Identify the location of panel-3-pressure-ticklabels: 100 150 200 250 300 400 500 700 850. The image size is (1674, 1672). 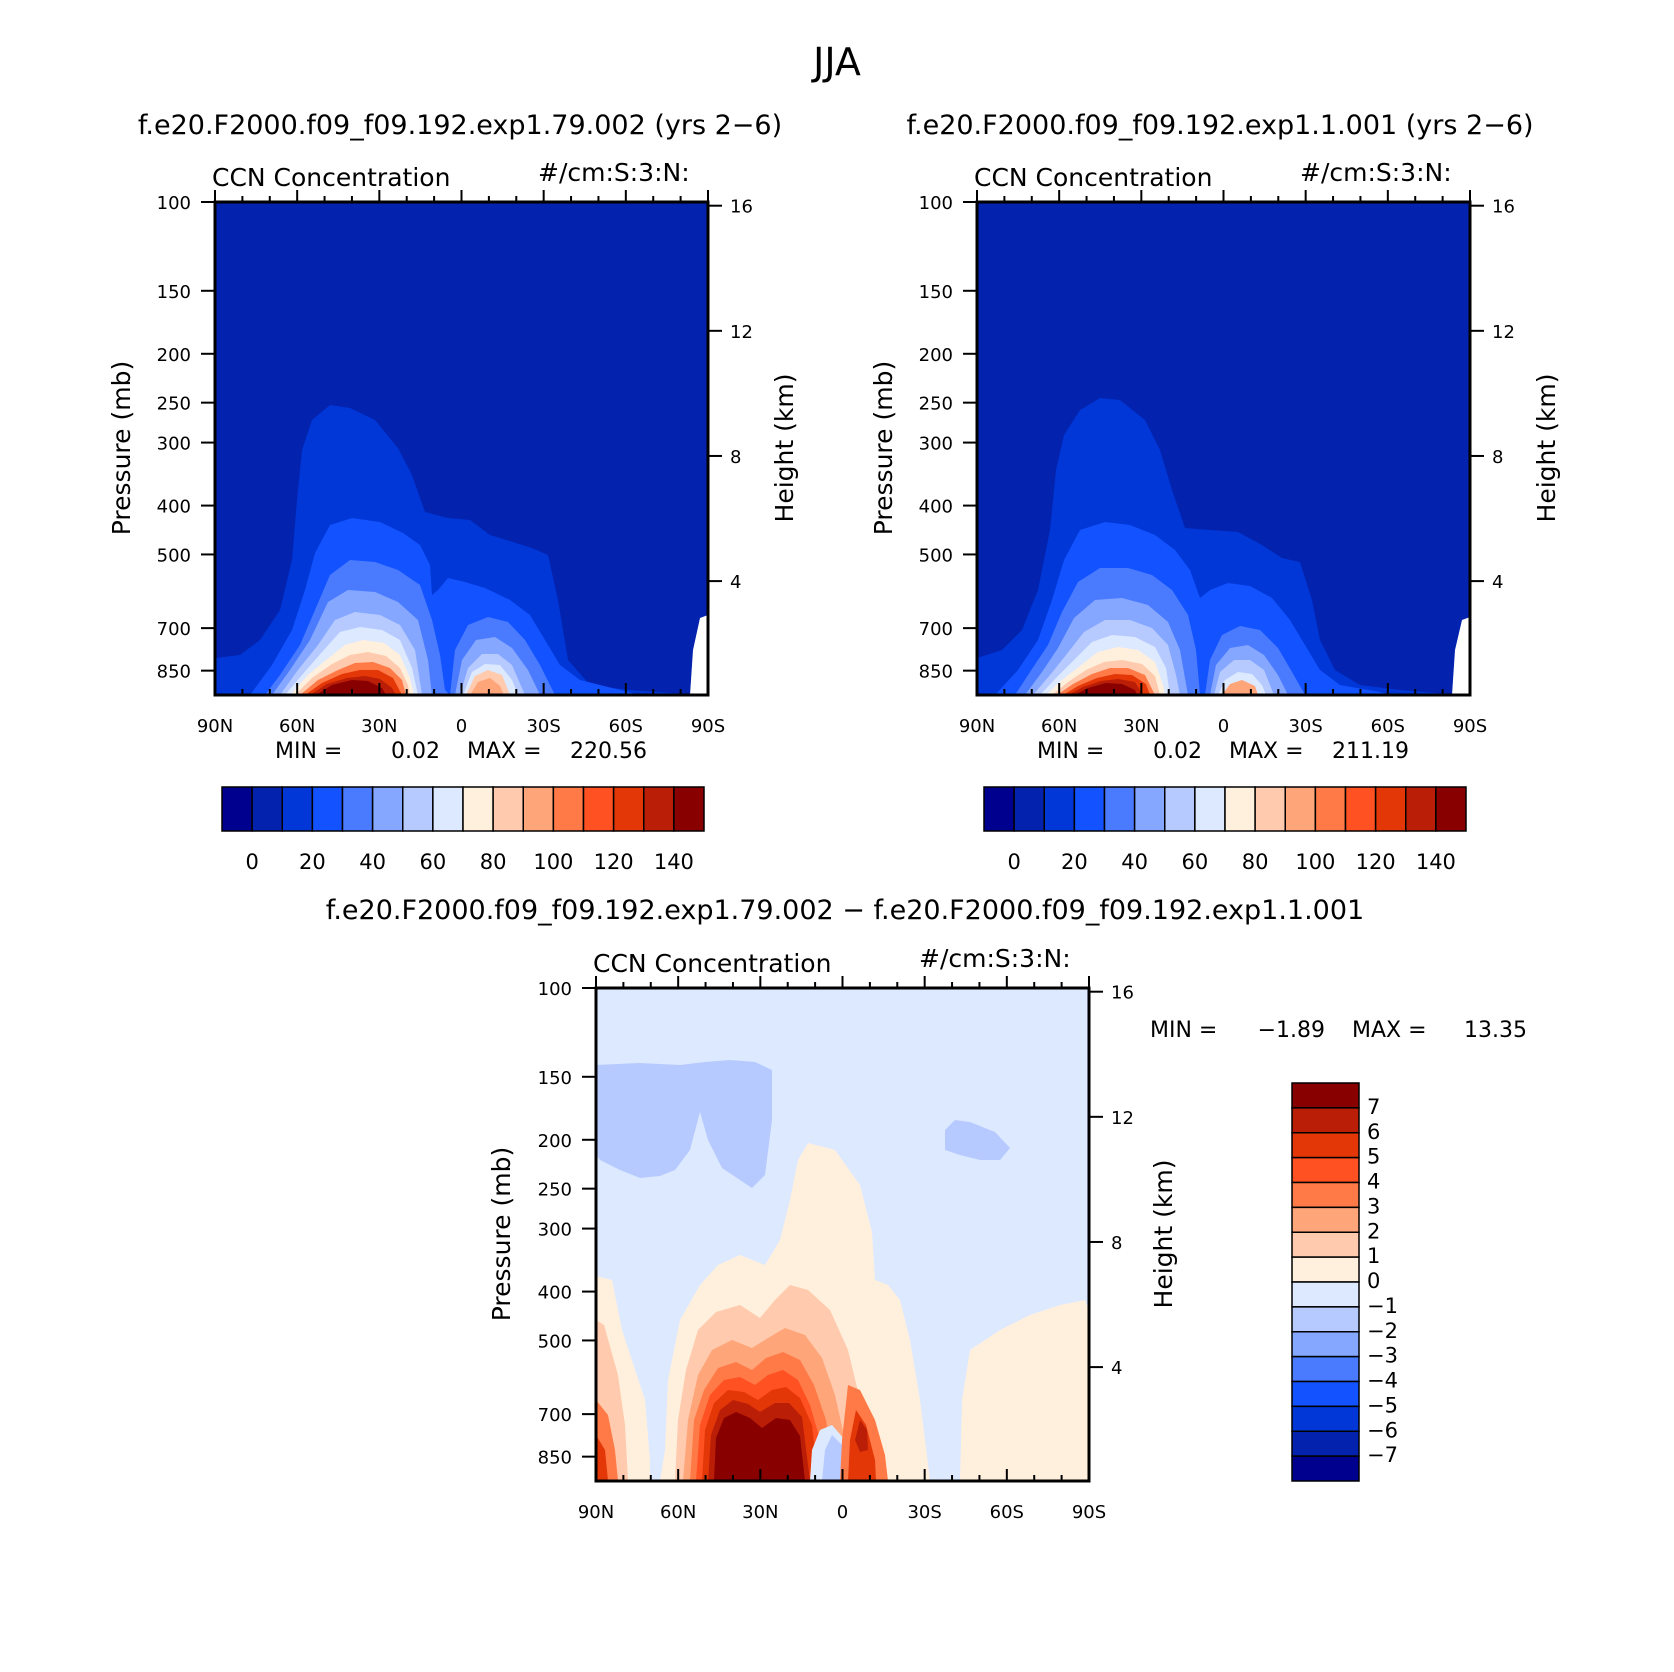
(555, 1224).